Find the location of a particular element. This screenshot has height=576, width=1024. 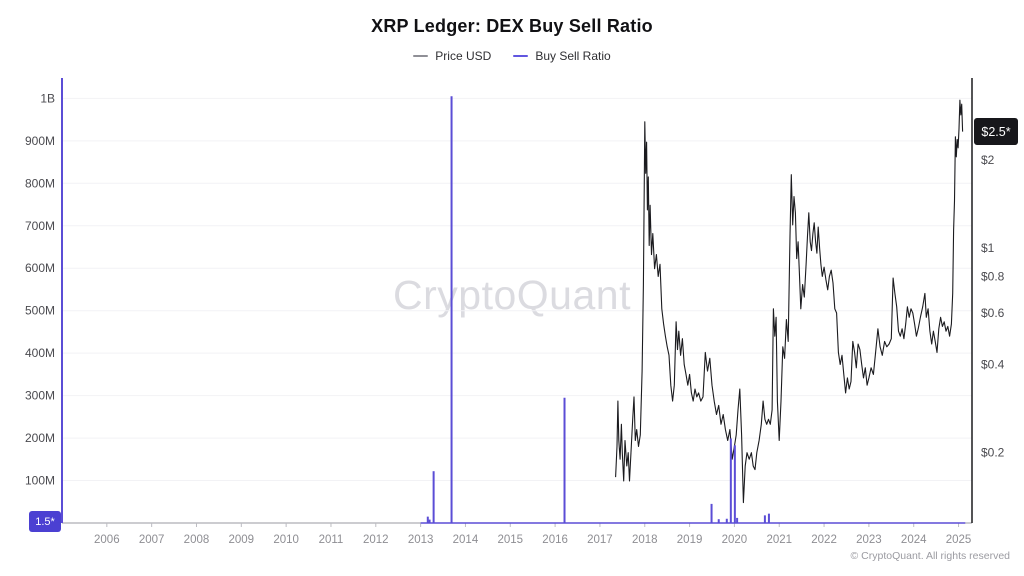

legend-item-price: Price USD is located at coordinates (452, 56).